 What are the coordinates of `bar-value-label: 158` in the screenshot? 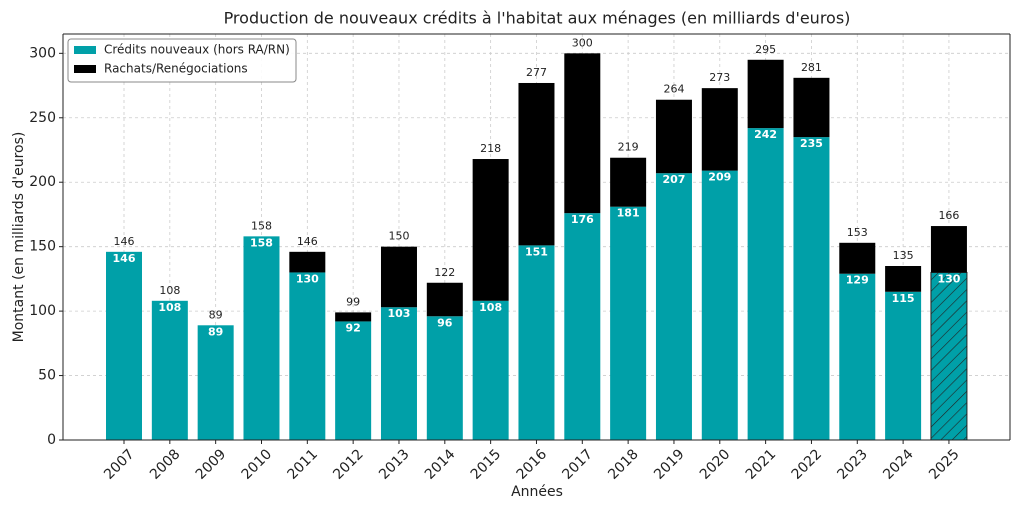 It's located at (261, 242).